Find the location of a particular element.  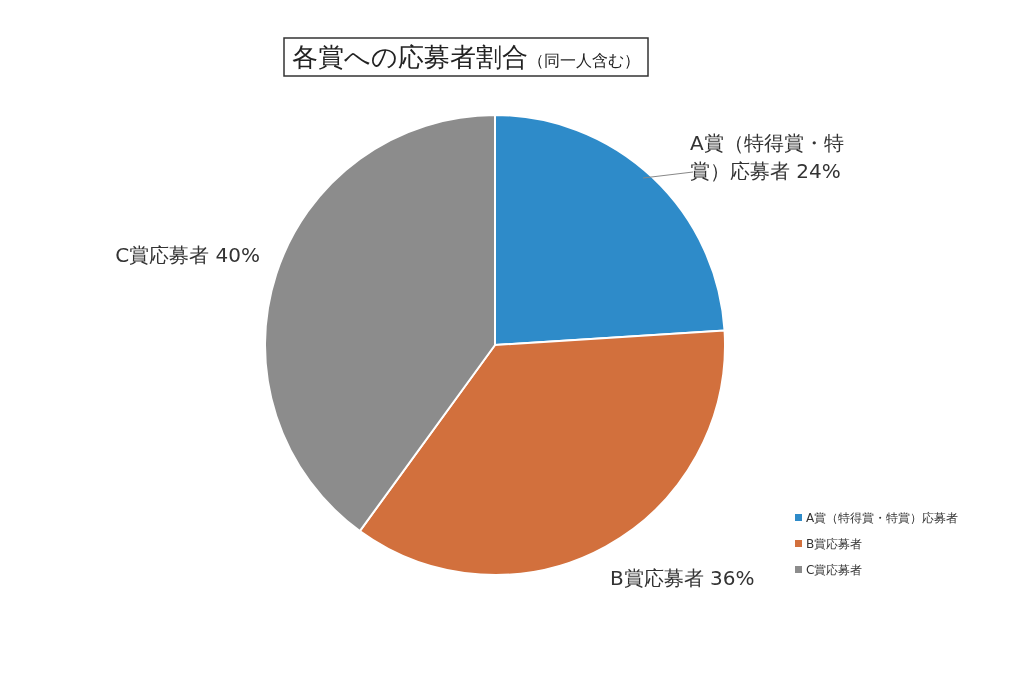

legend-label: C賞応募者 is located at coordinates (834, 570).